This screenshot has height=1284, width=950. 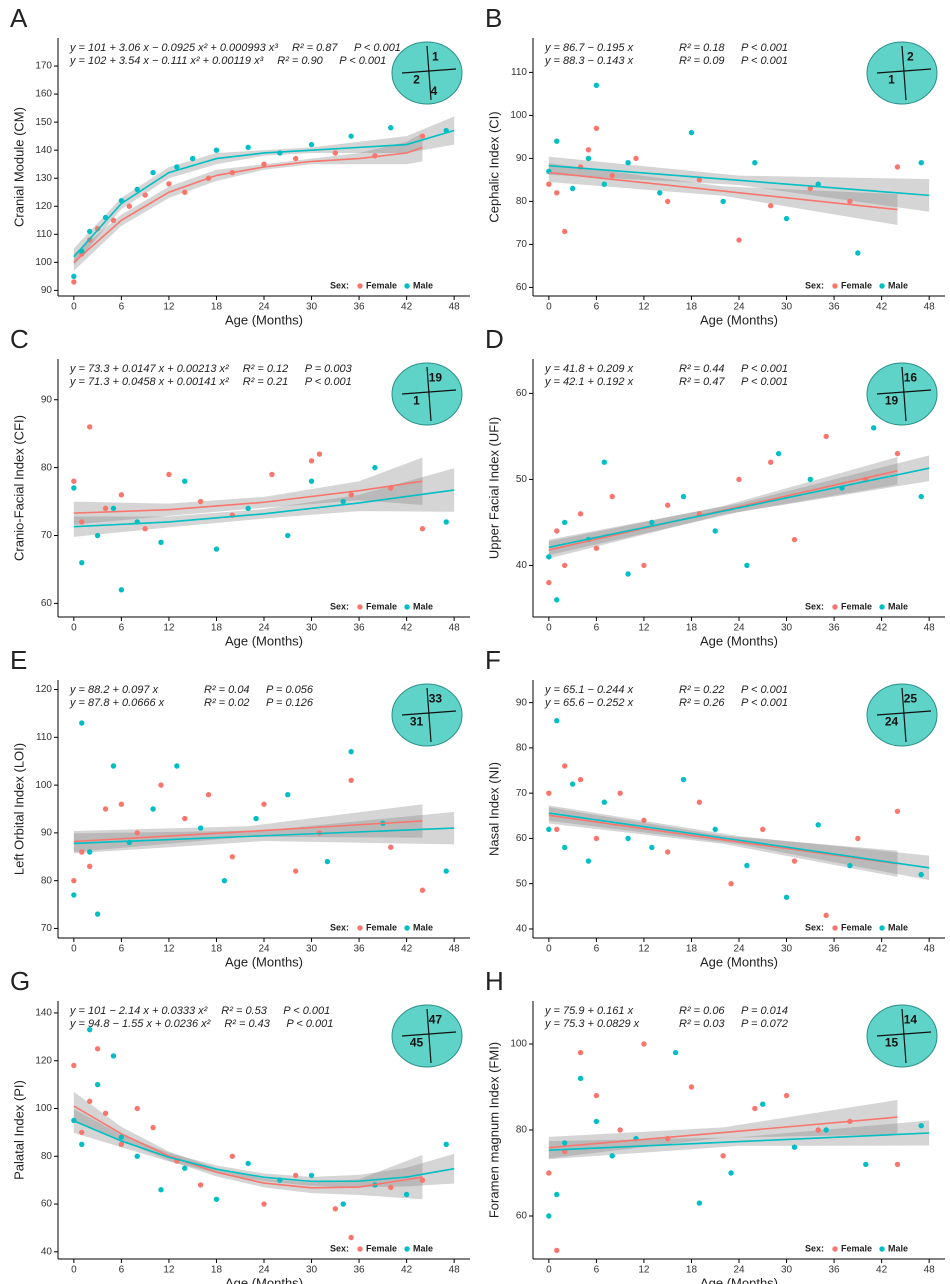 I want to click on y-tick-label: 50, so click(x=522, y=479).